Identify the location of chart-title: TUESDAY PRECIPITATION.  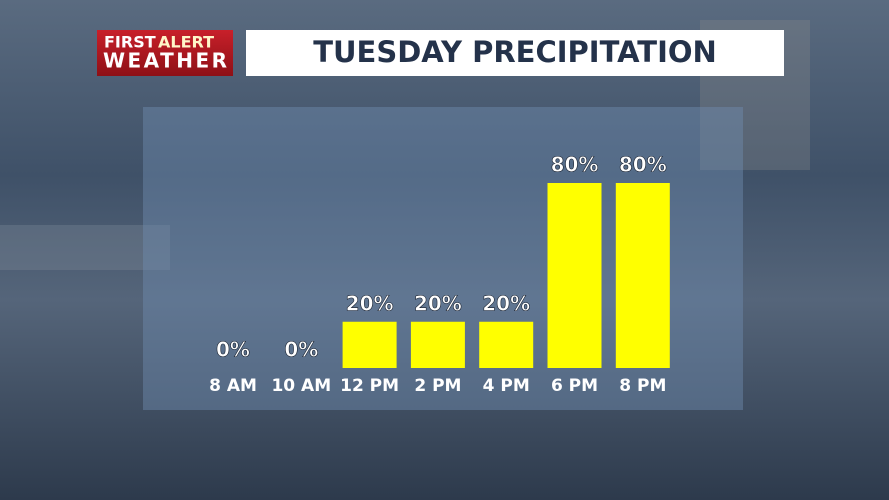
(515, 52).